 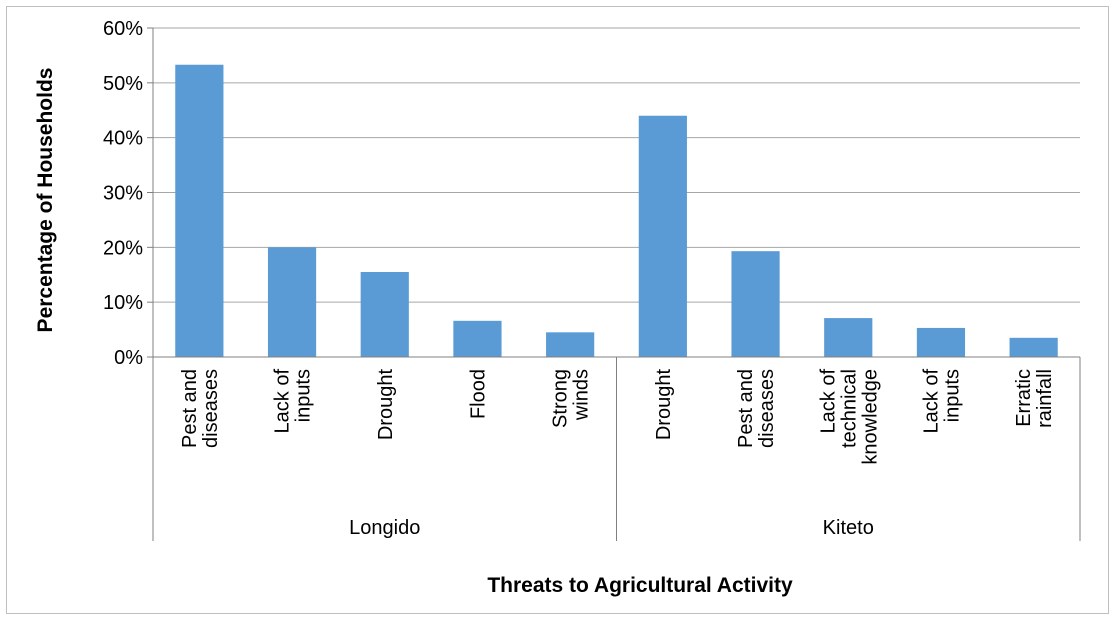 What do you see at coordinates (123, 139) in the screenshot?
I see `y-tick-label: 40%` at bounding box center [123, 139].